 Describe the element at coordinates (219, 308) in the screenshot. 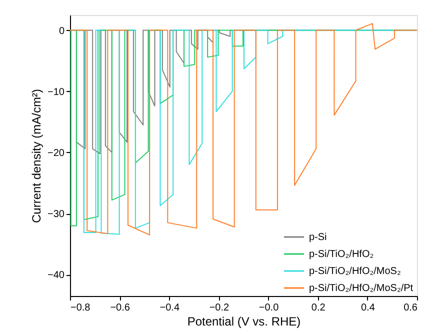

I see `x-tick-label: −0.2` at that location.